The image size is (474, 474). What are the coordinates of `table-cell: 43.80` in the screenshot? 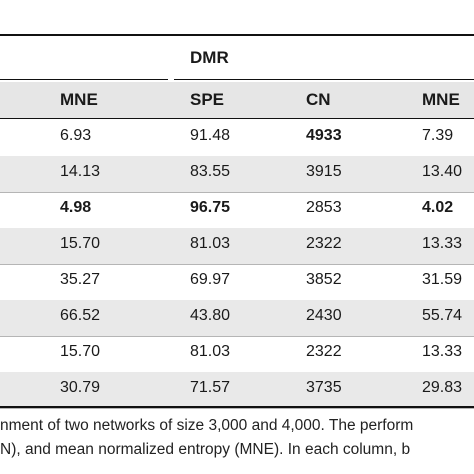 It's located at (210, 315).